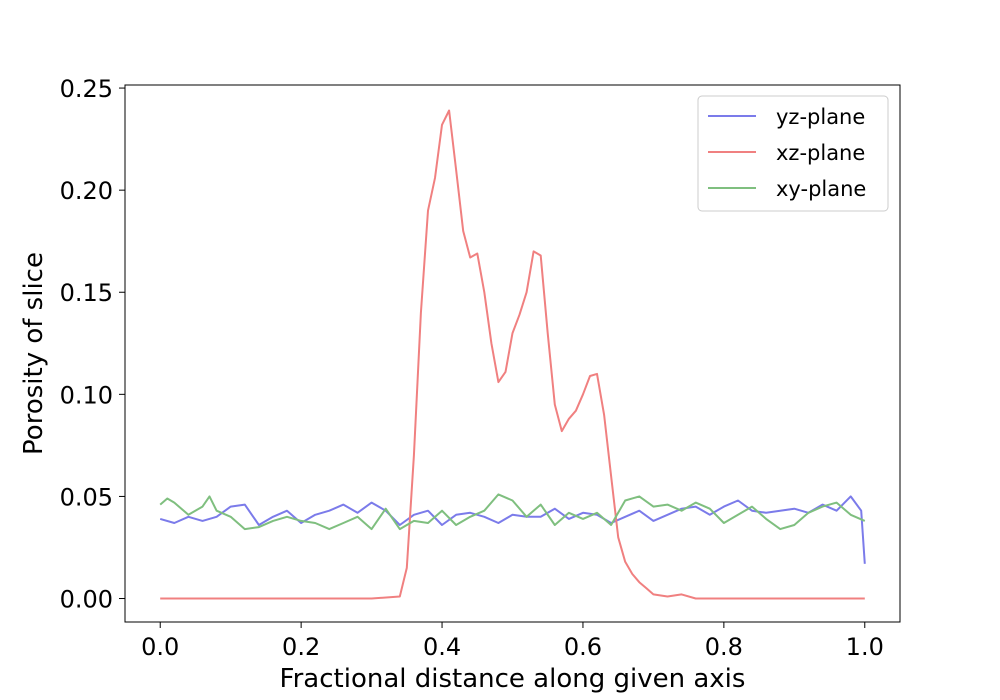 The height and width of the screenshot is (700, 1000). Describe the element at coordinates (86, 395) in the screenshot. I see `y-tick-label: 0.10` at that location.